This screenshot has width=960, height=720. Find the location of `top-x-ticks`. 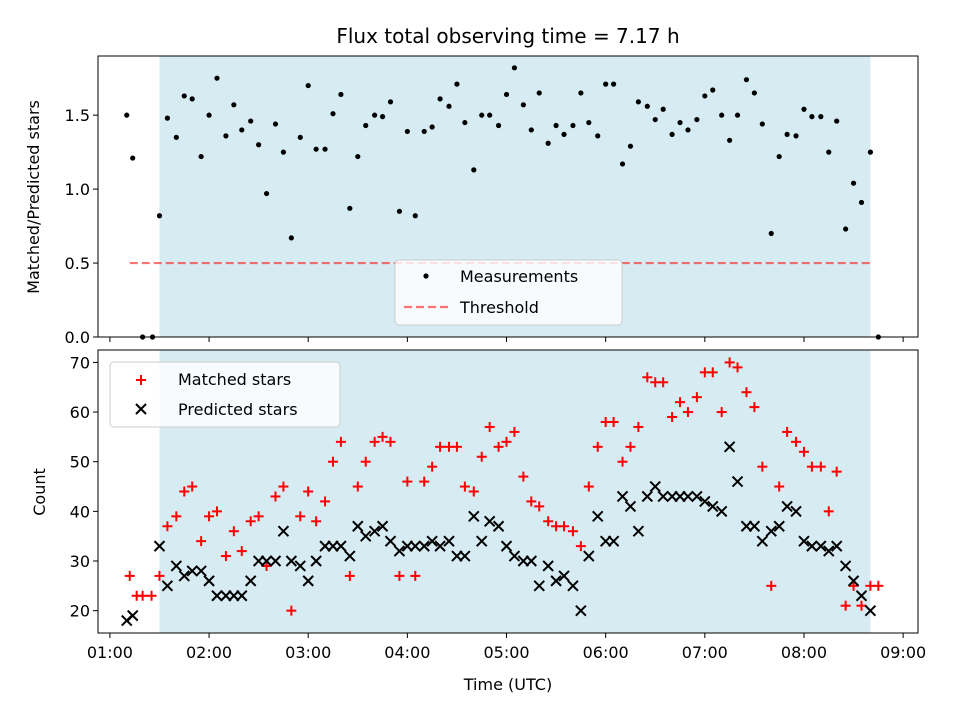

top-x-ticks is located at coordinates (506, 339).